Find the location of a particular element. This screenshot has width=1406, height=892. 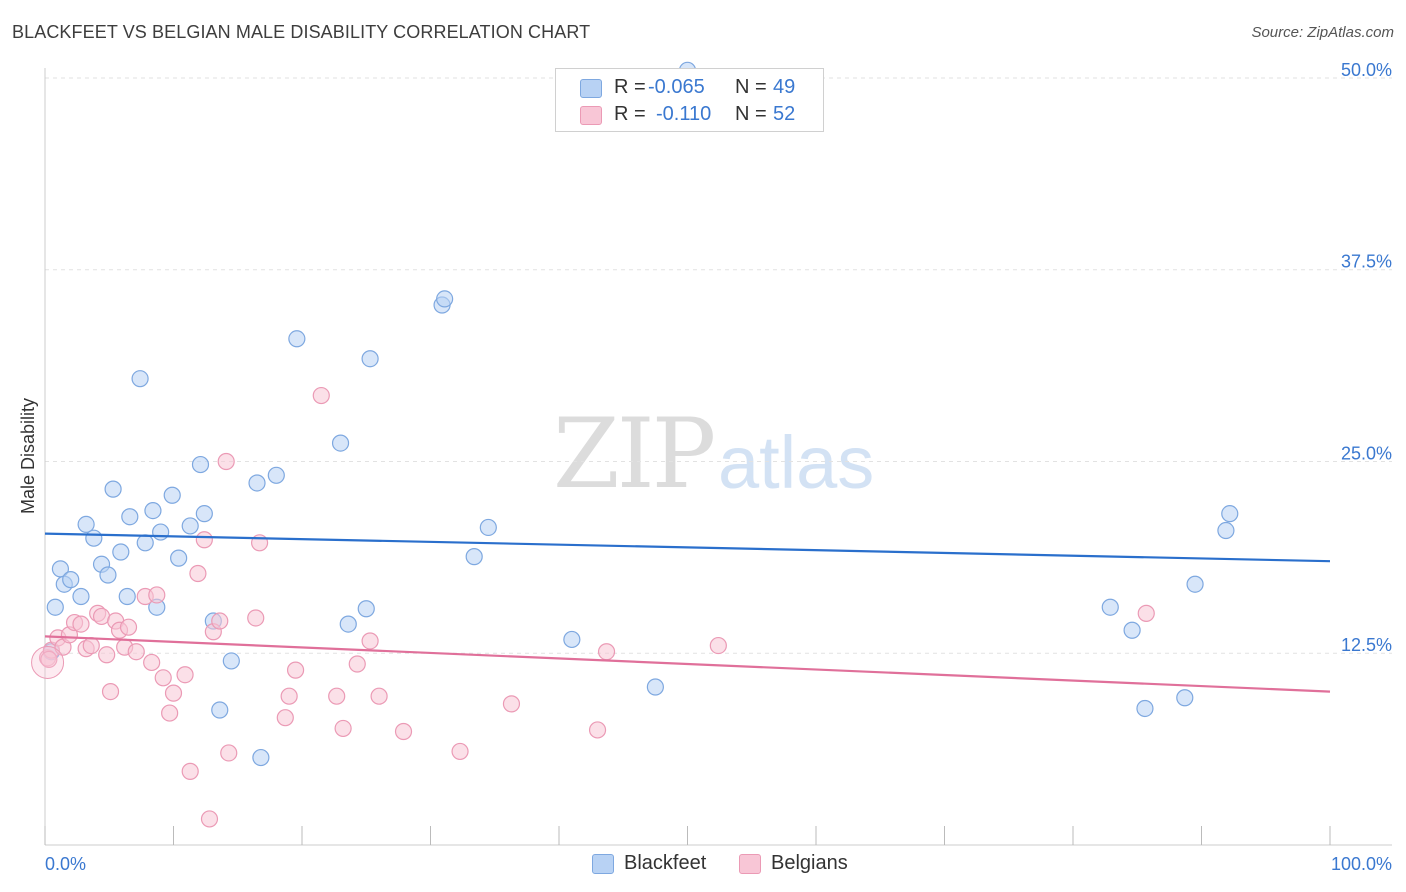

belgians-cluster-point is located at coordinates (48, 662).